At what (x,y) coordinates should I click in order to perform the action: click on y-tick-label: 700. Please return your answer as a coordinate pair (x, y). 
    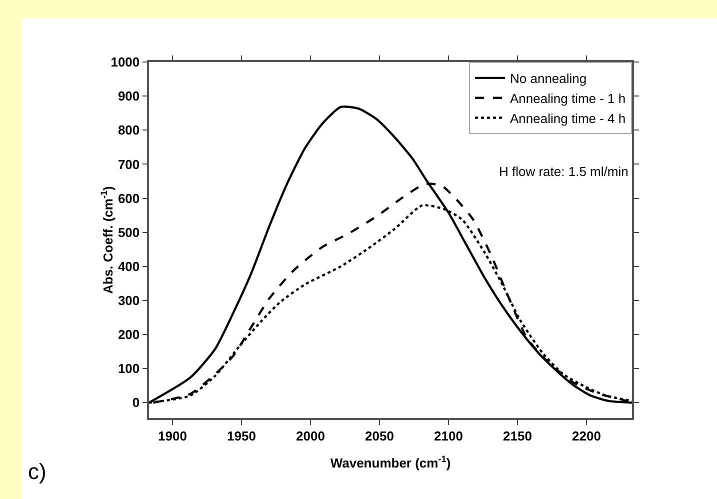
    Looking at the image, I should click on (129, 164).